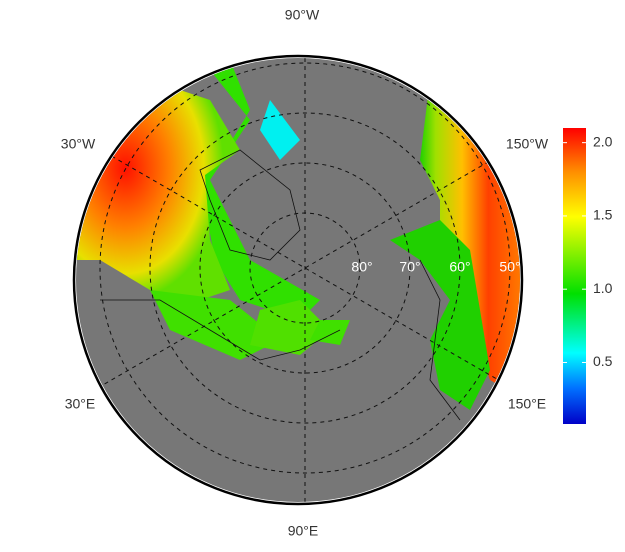  I want to click on latitude-circle, so click(305, 268).